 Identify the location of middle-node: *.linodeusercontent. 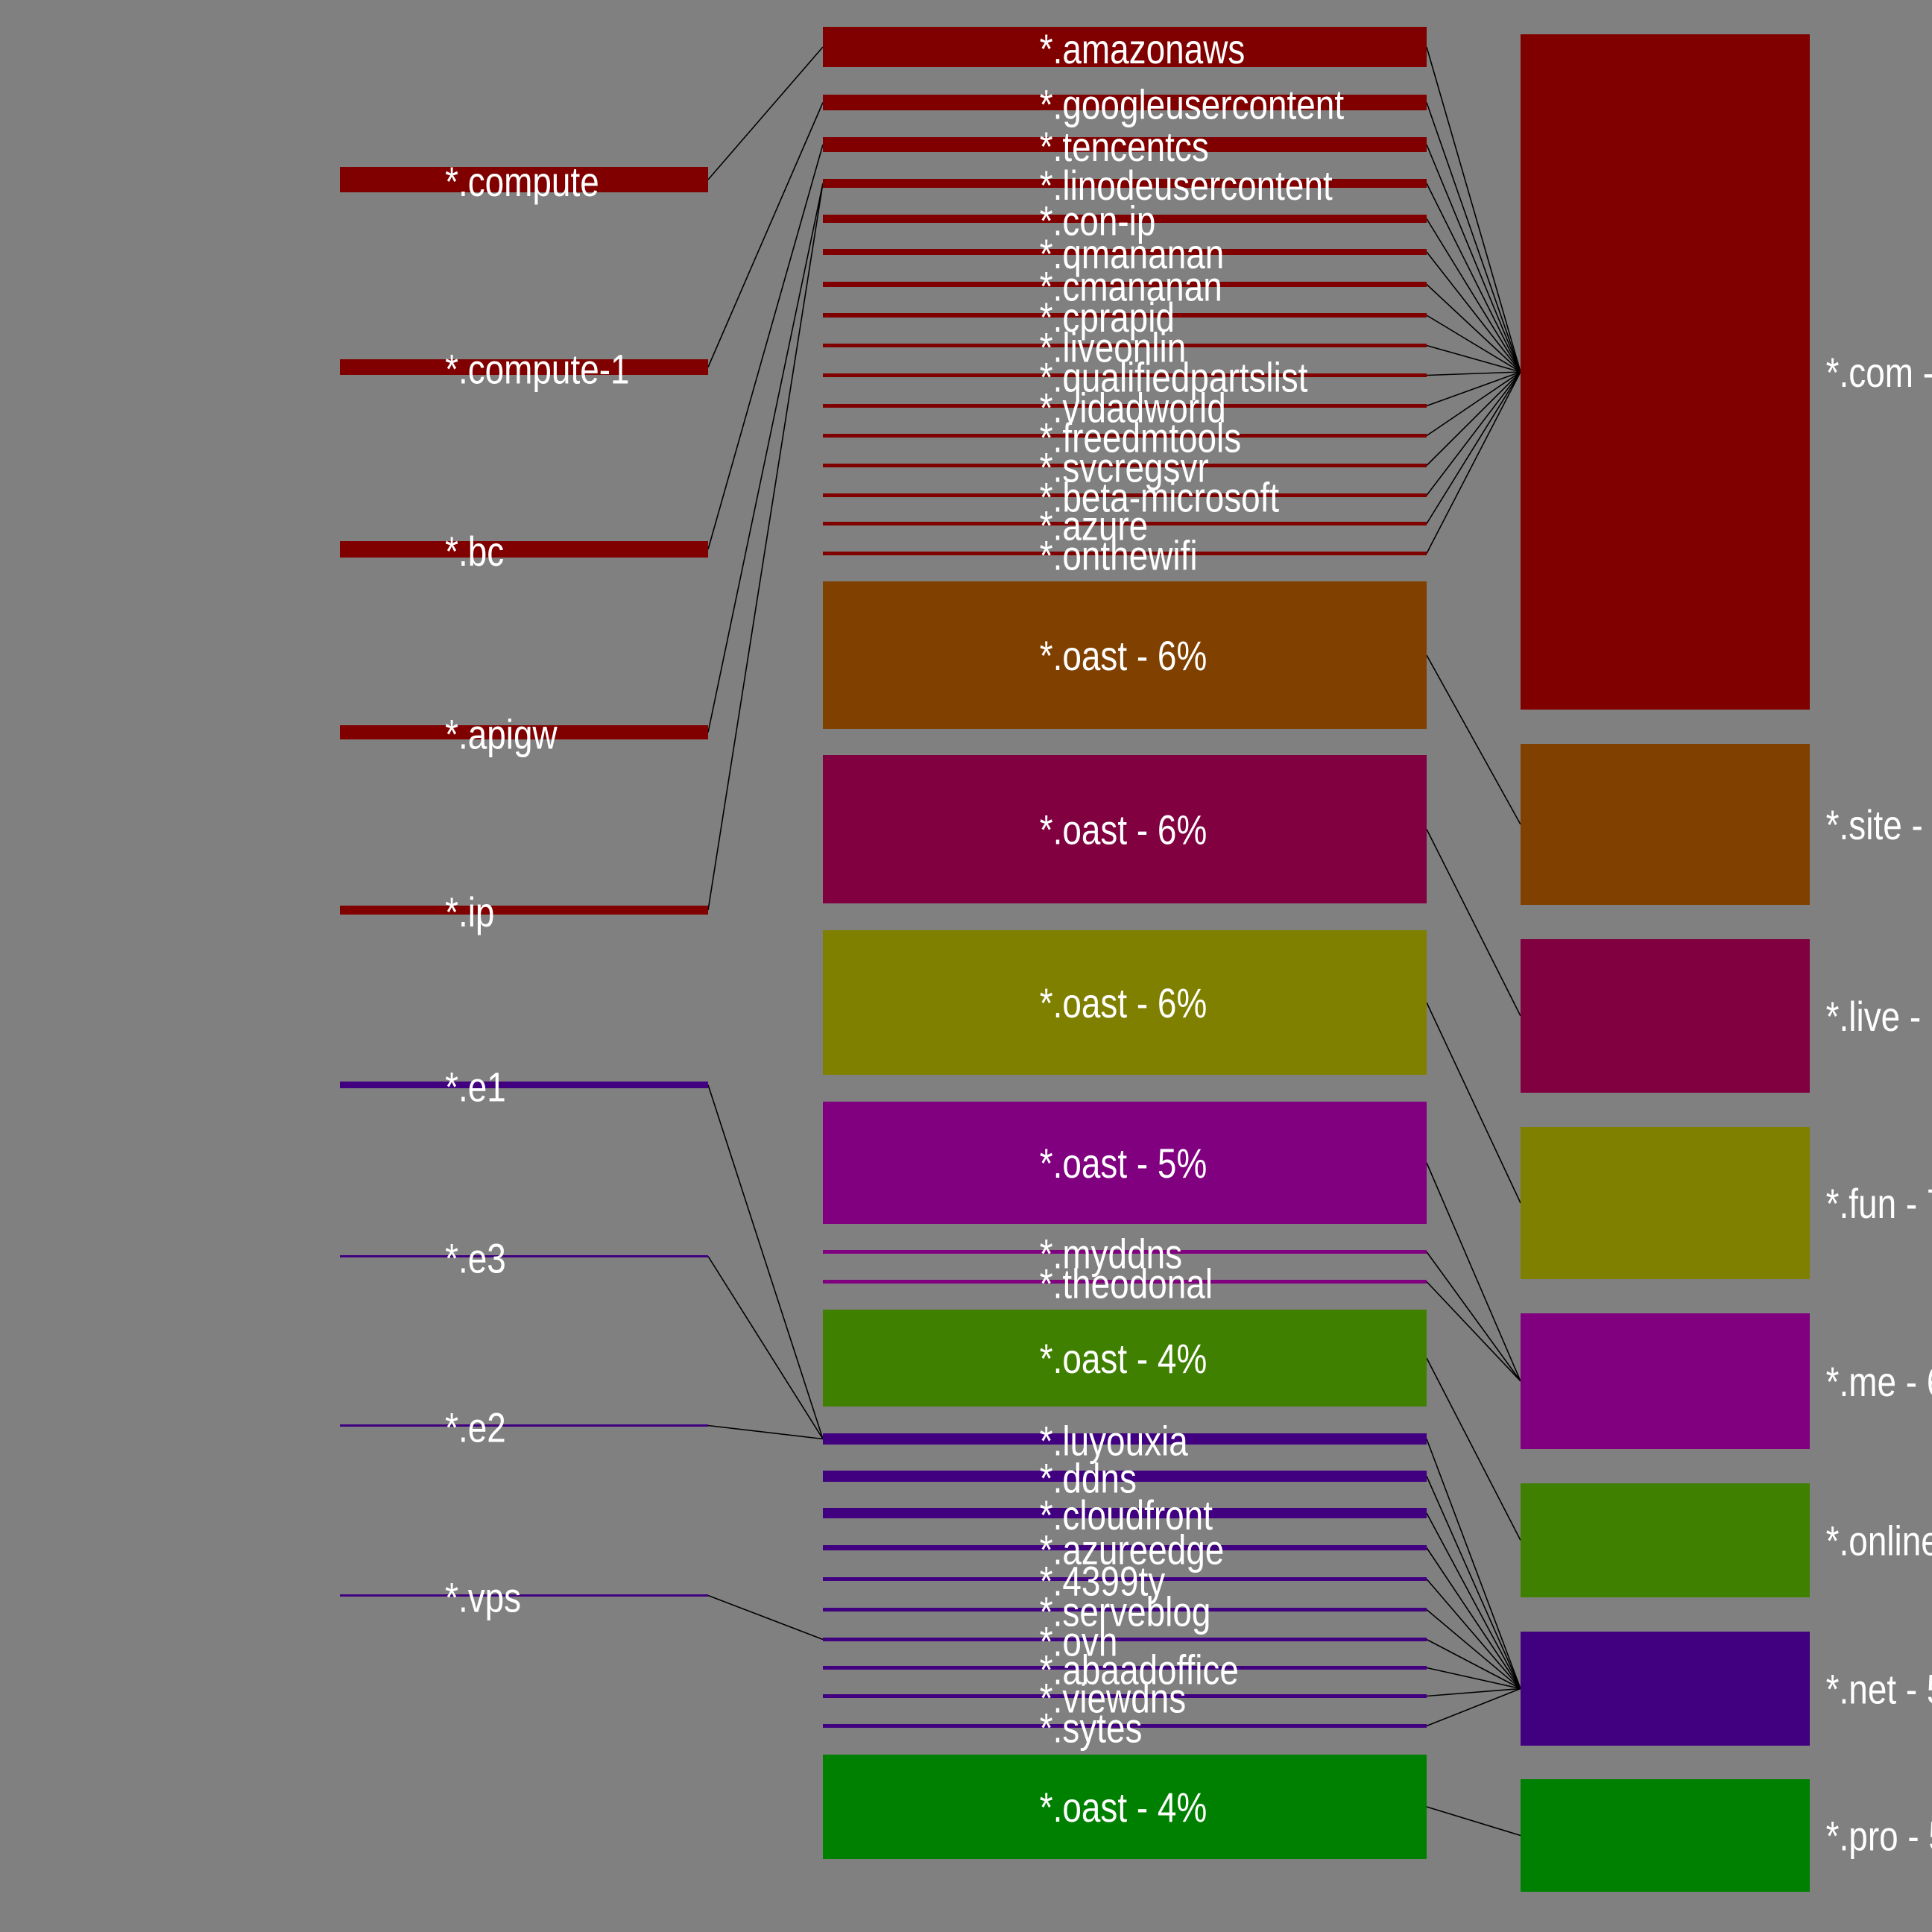
(1125, 185).